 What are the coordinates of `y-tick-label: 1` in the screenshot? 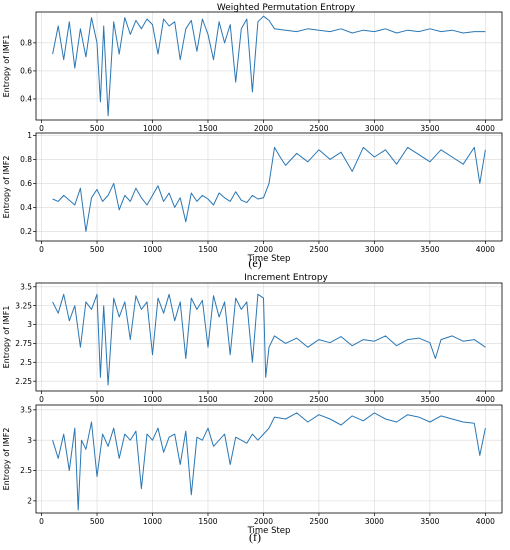 It's located at (29, 135).